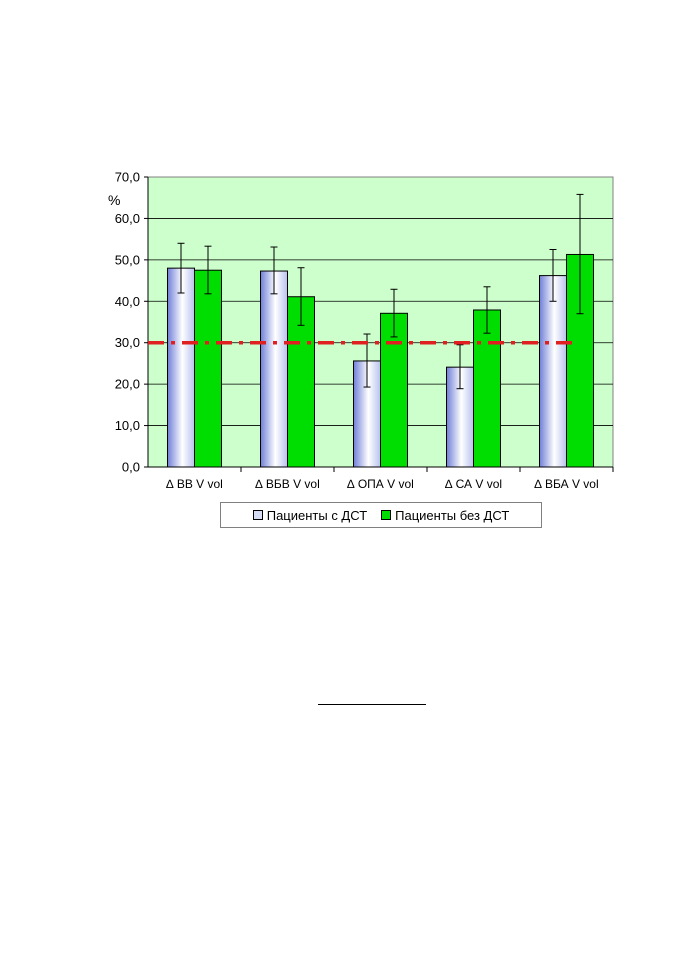 This screenshot has width=678, height=960. Describe the element at coordinates (131, 467) in the screenshot. I see `y-tick-label: 0,0` at that location.